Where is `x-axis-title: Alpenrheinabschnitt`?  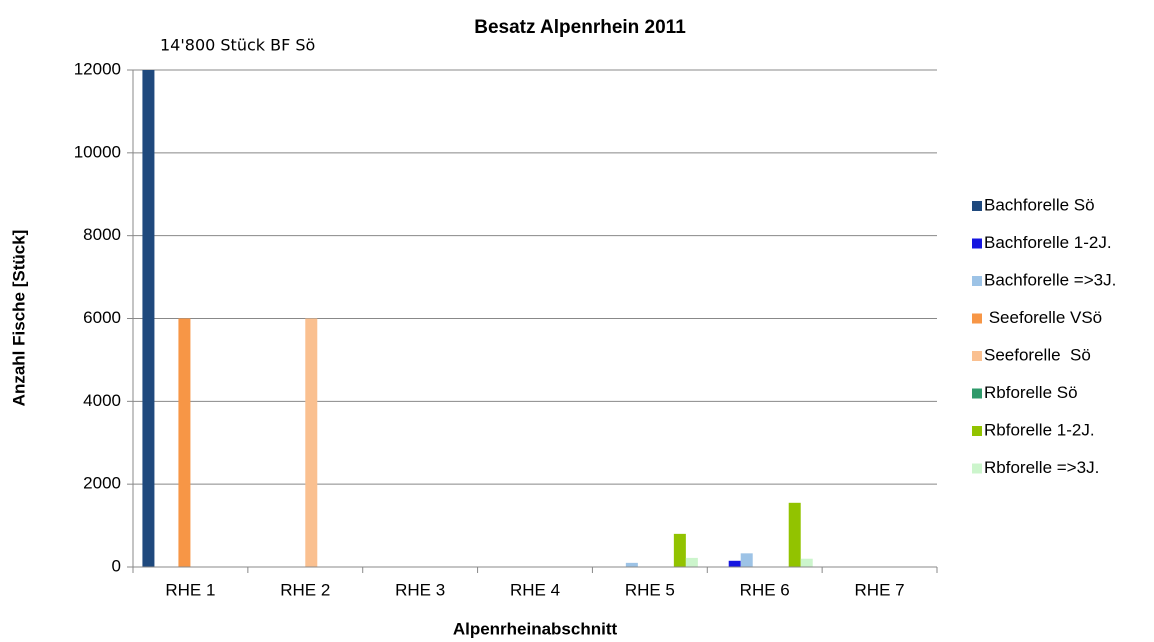 x-axis-title: Alpenrheinabschnitt is located at coordinates (535, 628).